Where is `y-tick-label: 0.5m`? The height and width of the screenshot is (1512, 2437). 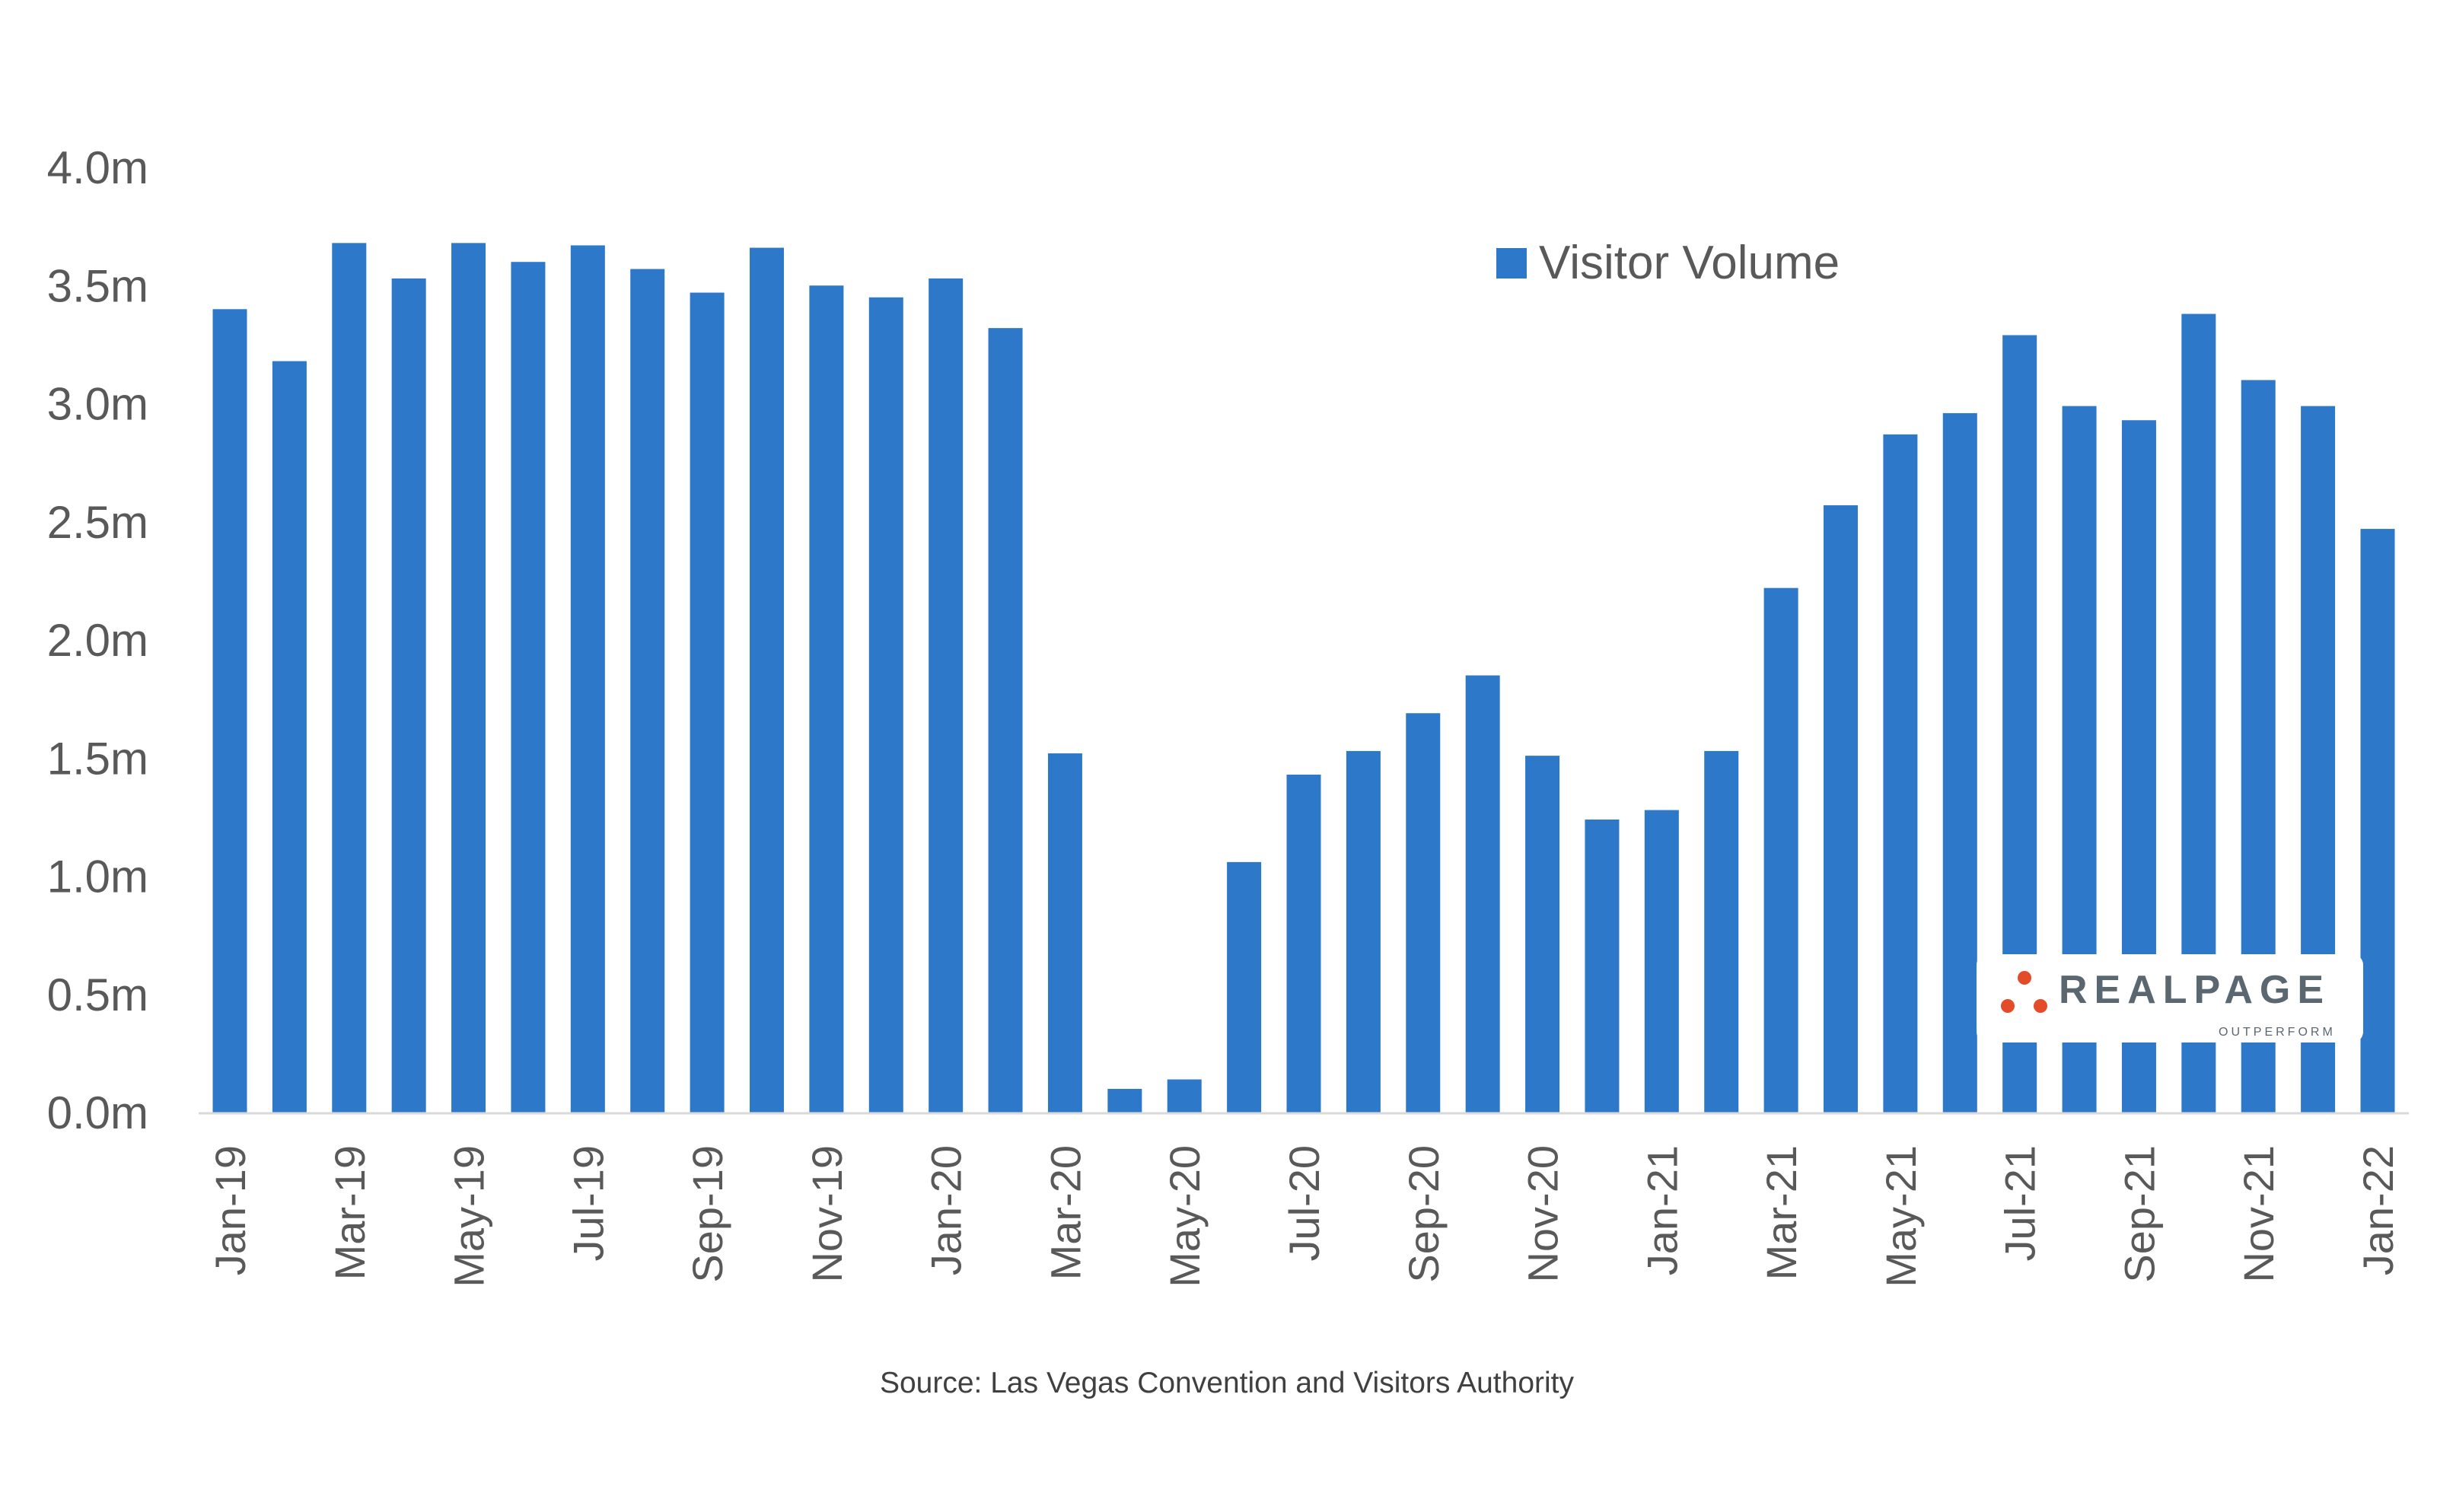 y-tick-label: 0.5m is located at coordinates (97, 994).